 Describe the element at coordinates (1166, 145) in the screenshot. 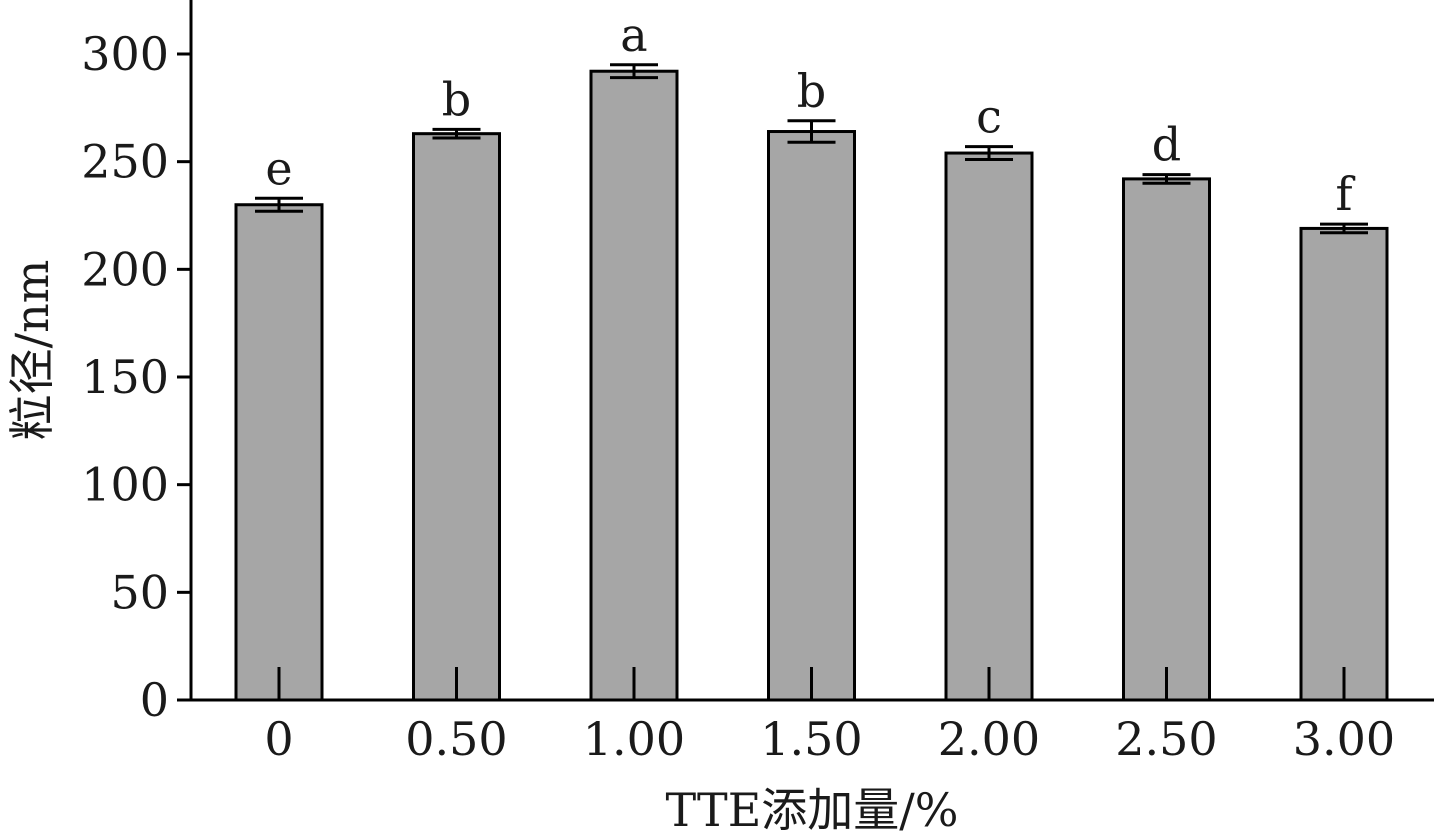

I see `significance-label: d` at that location.